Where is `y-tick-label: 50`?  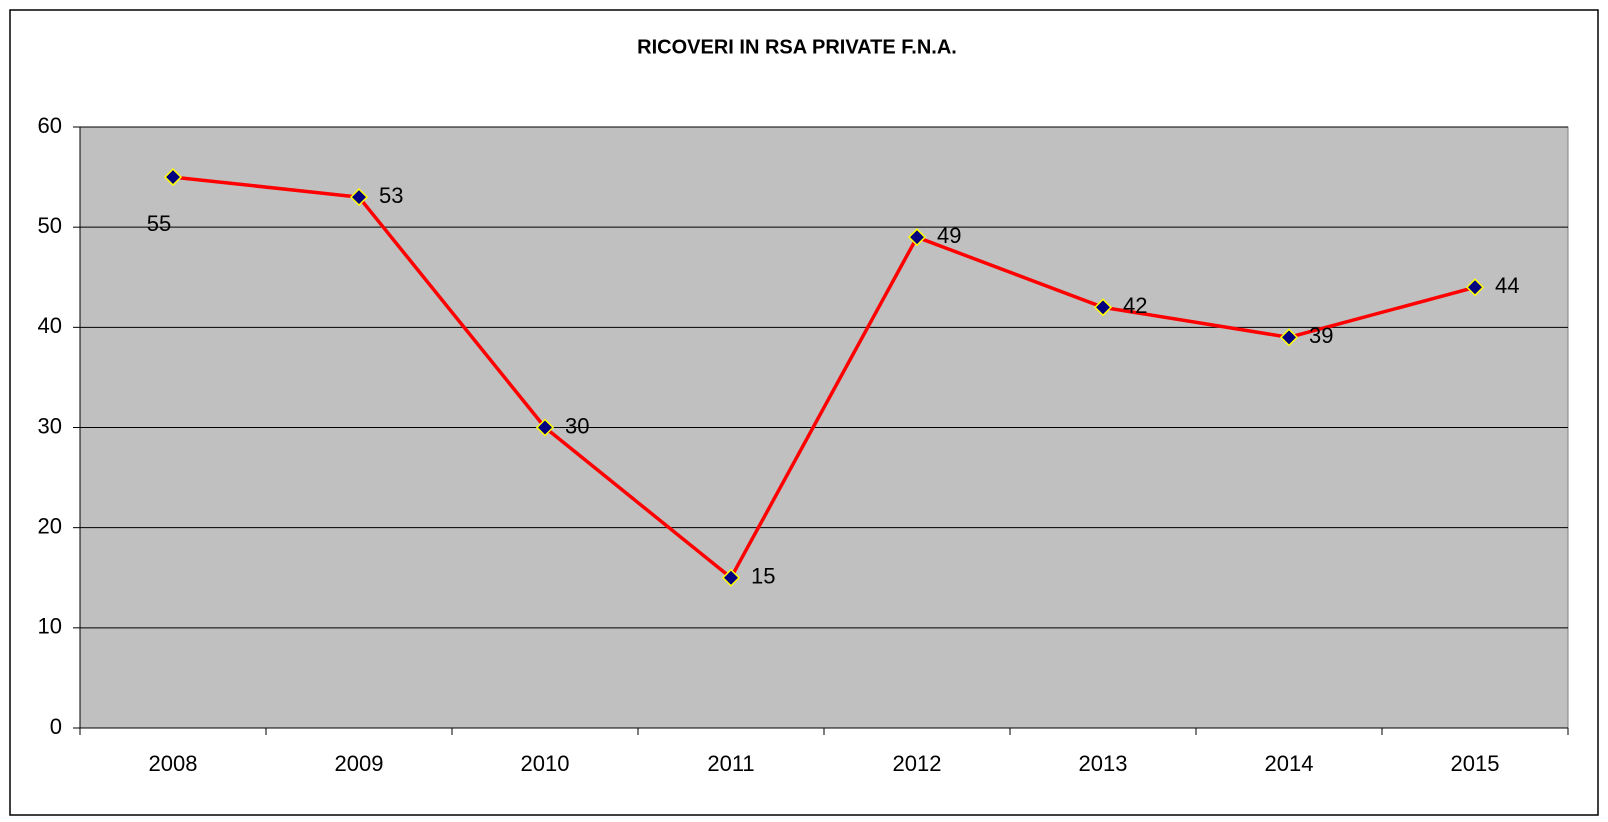 y-tick-label: 50 is located at coordinates (50, 225).